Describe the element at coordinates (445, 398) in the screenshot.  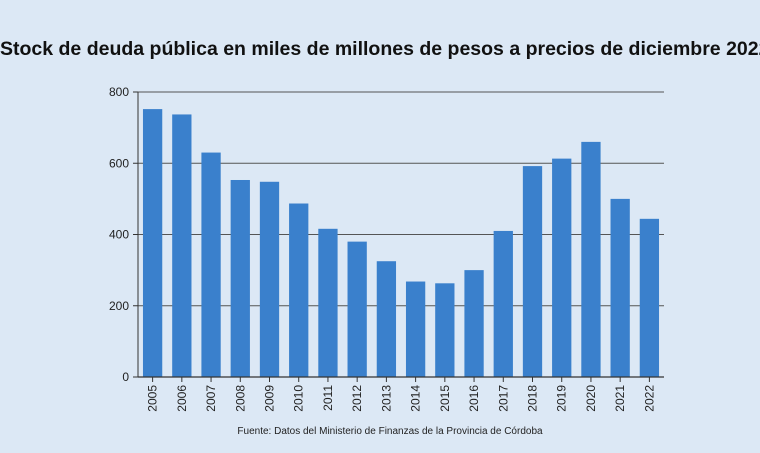
I see `x-tick-label: 2015` at that location.